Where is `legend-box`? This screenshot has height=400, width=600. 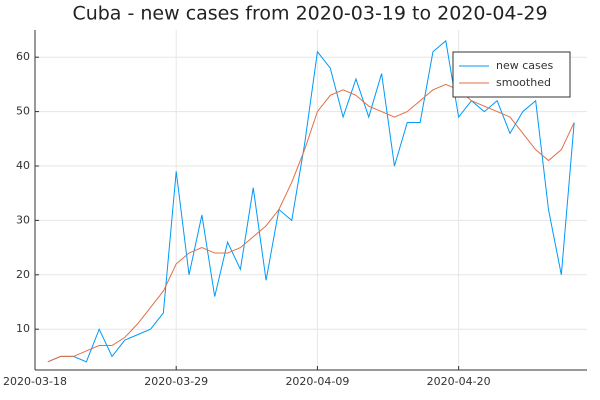 legend-box is located at coordinates (511, 74).